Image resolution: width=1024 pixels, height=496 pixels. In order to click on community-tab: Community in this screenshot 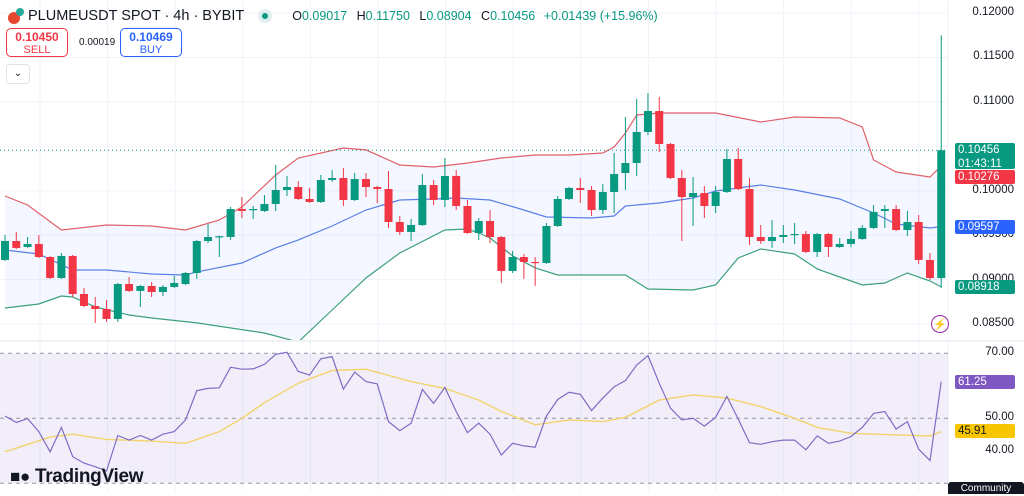, I will do `click(986, 488)`.